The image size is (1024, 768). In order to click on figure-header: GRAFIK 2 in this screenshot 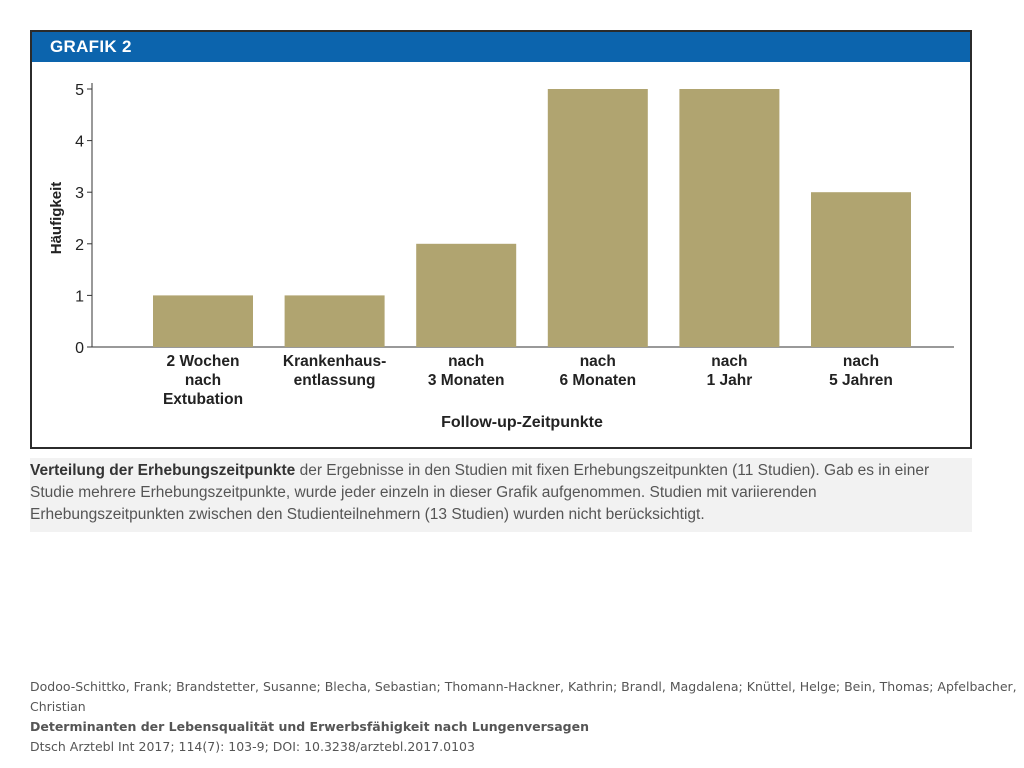, I will do `click(501, 47)`.